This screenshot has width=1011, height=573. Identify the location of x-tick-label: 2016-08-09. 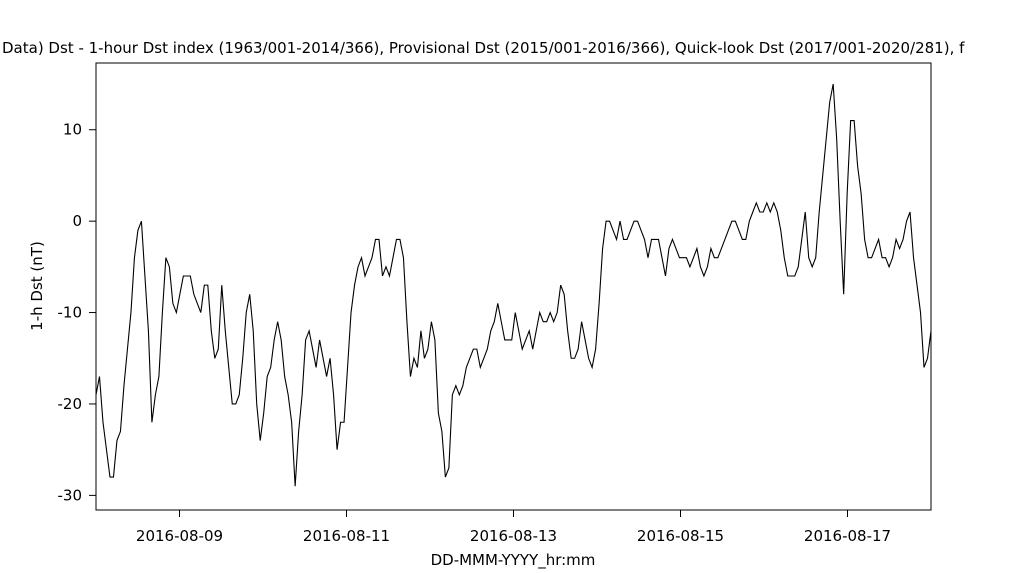
(179, 536).